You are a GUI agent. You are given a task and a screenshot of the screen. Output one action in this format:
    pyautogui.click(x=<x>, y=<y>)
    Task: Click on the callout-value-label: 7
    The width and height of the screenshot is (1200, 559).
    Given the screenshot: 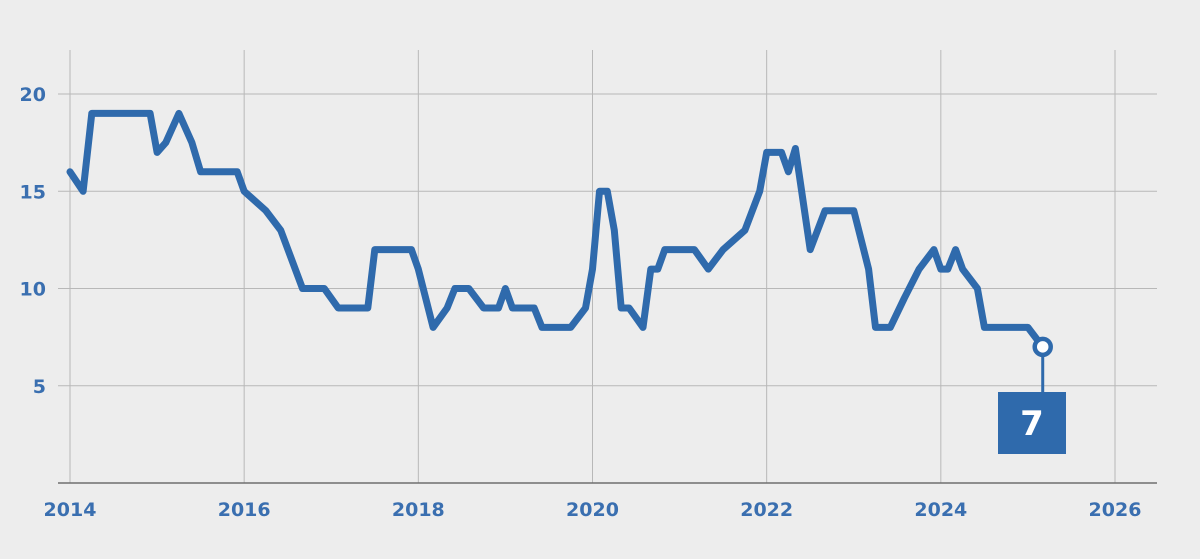 What is the action you would take?
    pyautogui.click(x=1032, y=424)
    